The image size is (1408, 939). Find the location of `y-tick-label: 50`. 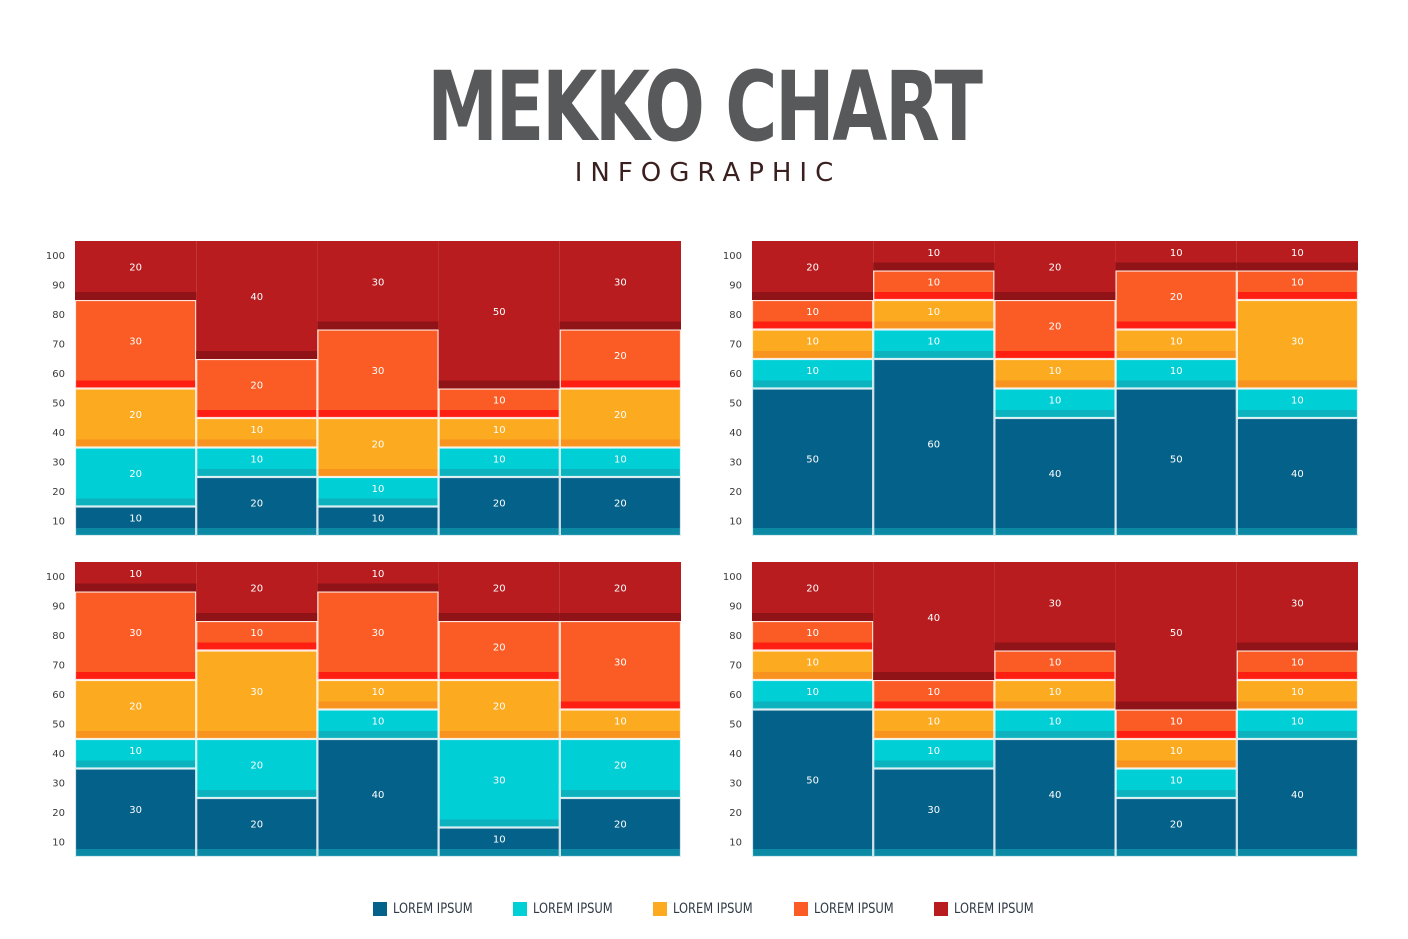

y-tick-label: 50 is located at coordinates (58, 725).